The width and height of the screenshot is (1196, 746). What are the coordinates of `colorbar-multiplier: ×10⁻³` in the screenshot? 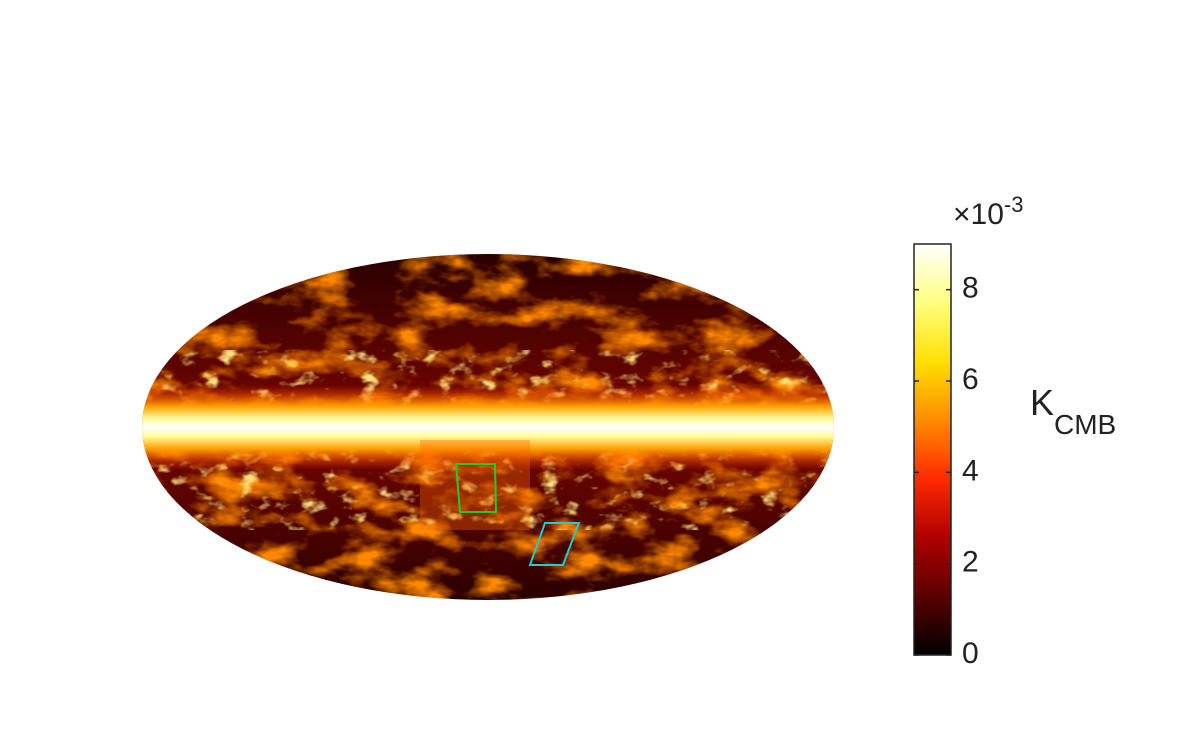 It's located at (988, 211).